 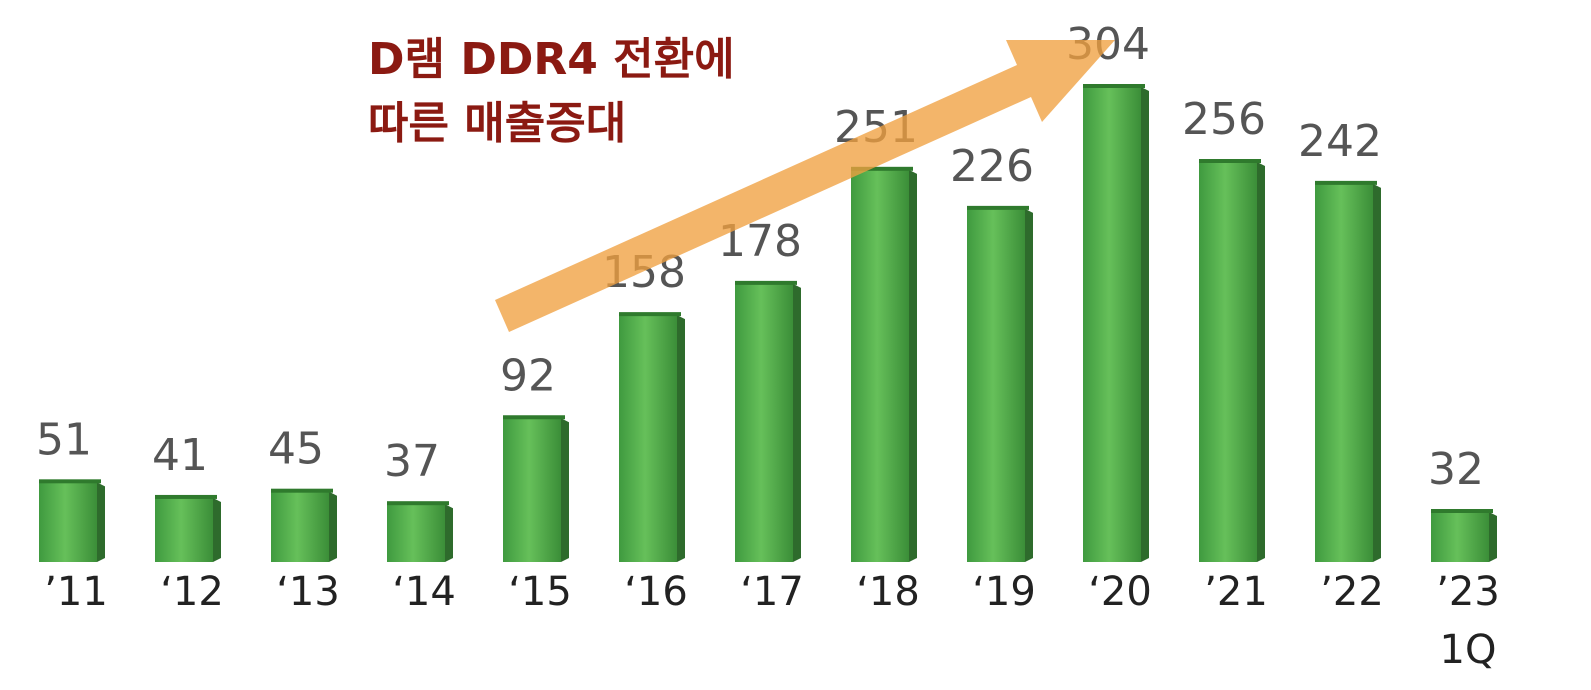 I want to click on x-tick-label: ‘16, so click(x=656, y=592).